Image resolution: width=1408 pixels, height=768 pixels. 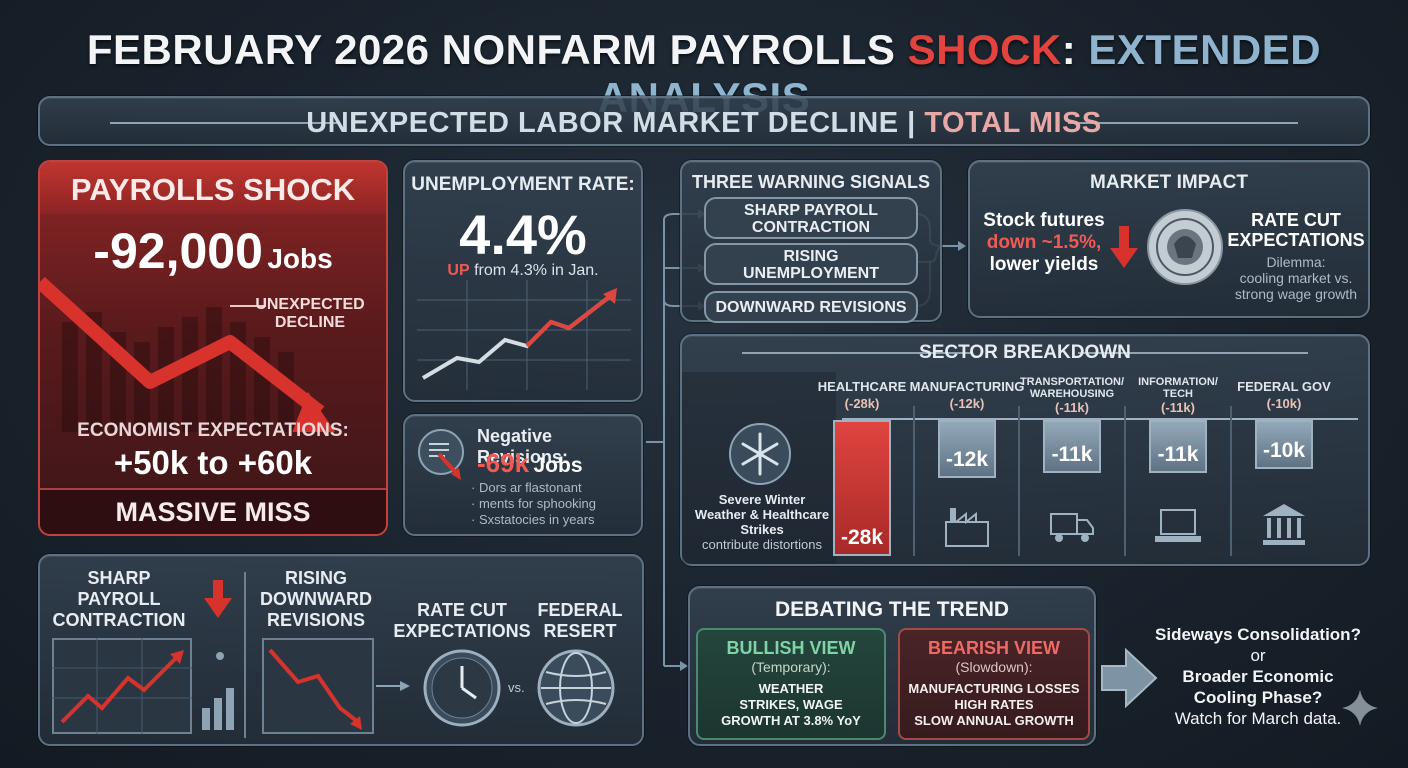 I want to click on unemployment-value: 4.4%, so click(x=523, y=234).